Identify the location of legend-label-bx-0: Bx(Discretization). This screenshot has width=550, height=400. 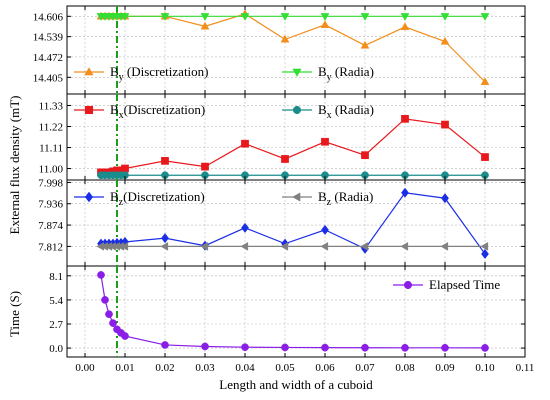
(157, 111).